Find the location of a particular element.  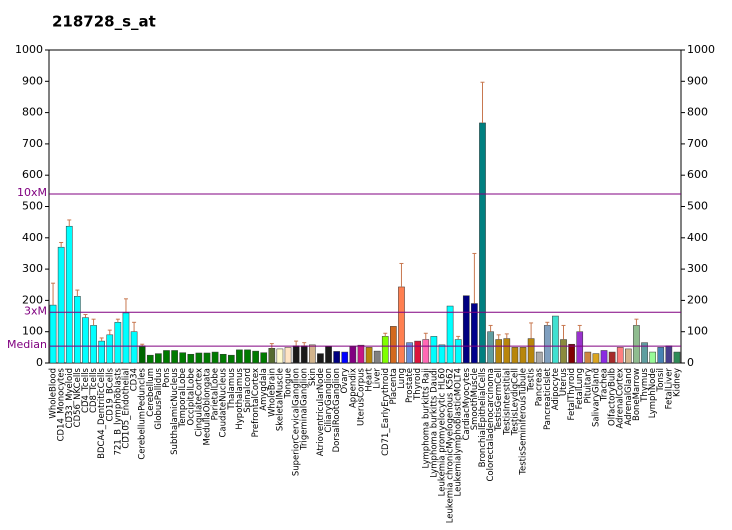

x-tick-label: AdrenalGland is located at coordinates (629, 397).